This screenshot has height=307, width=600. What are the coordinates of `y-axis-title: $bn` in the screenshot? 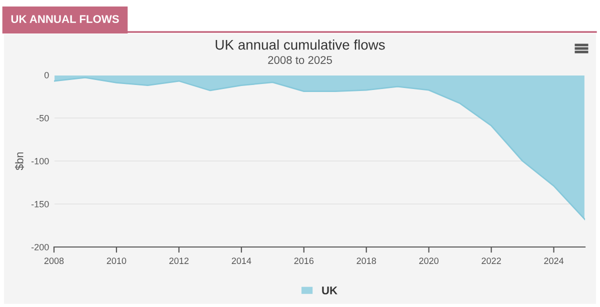 It's located at (19, 161).